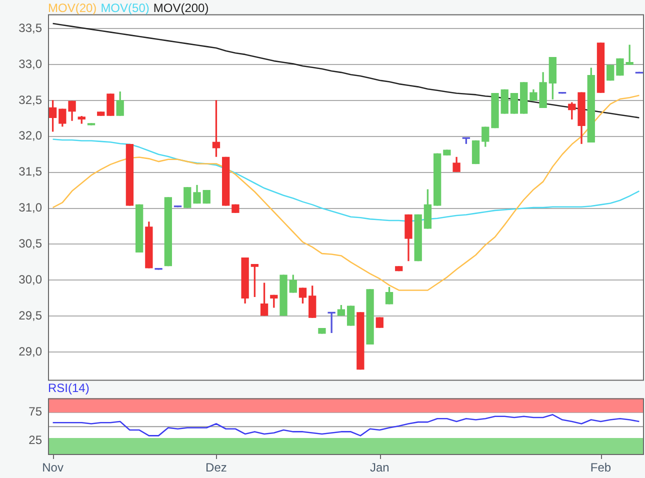 This screenshot has height=478, width=645. I want to click on x-tick-label: Feb, so click(601, 467).